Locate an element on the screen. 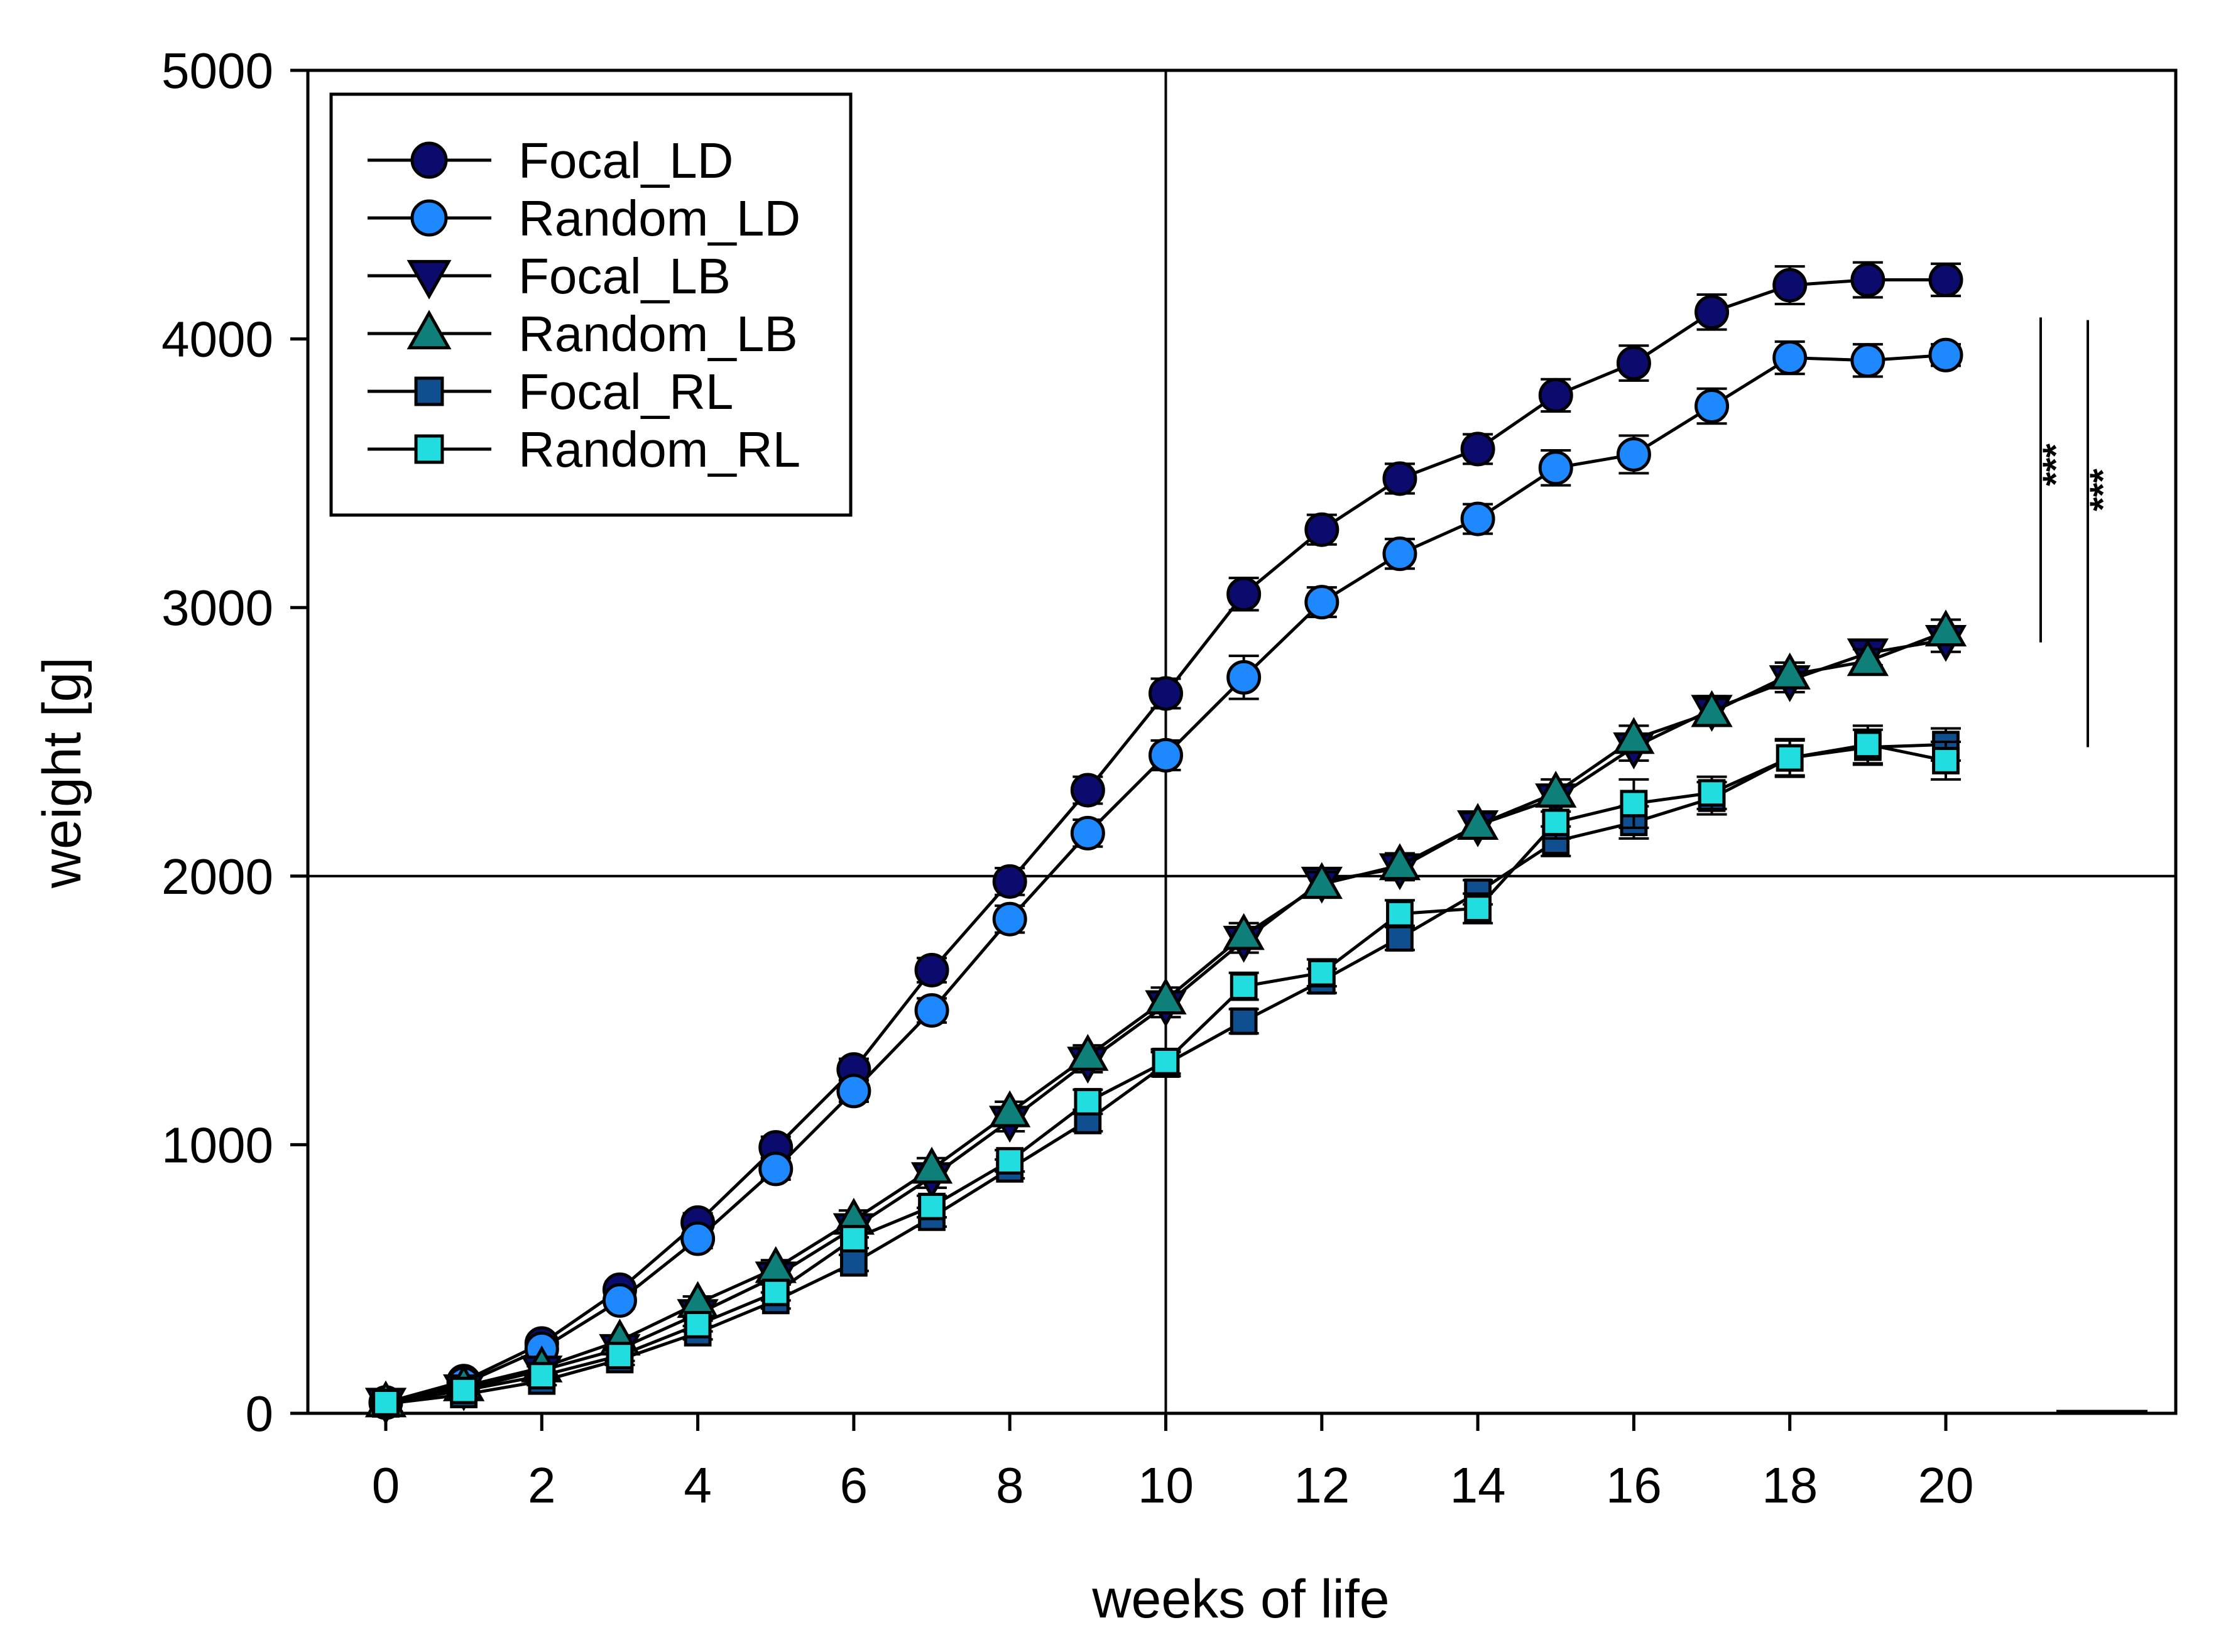  y-tick-label: 2000 is located at coordinates (217, 877).